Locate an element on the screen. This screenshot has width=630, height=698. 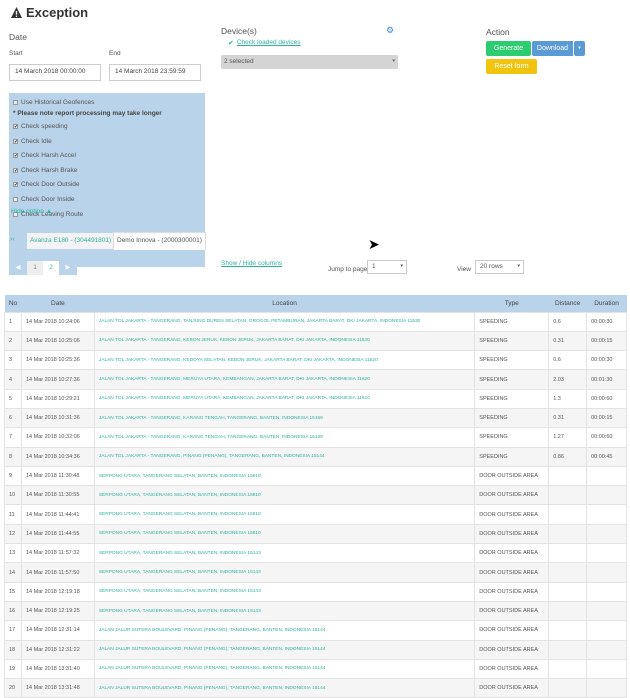
download-dropdown-button: ▾ is located at coordinates (579, 48).